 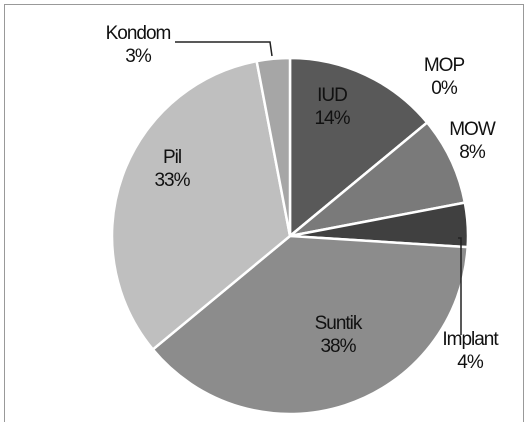 I want to click on value-label: 0%, so click(x=444, y=88).